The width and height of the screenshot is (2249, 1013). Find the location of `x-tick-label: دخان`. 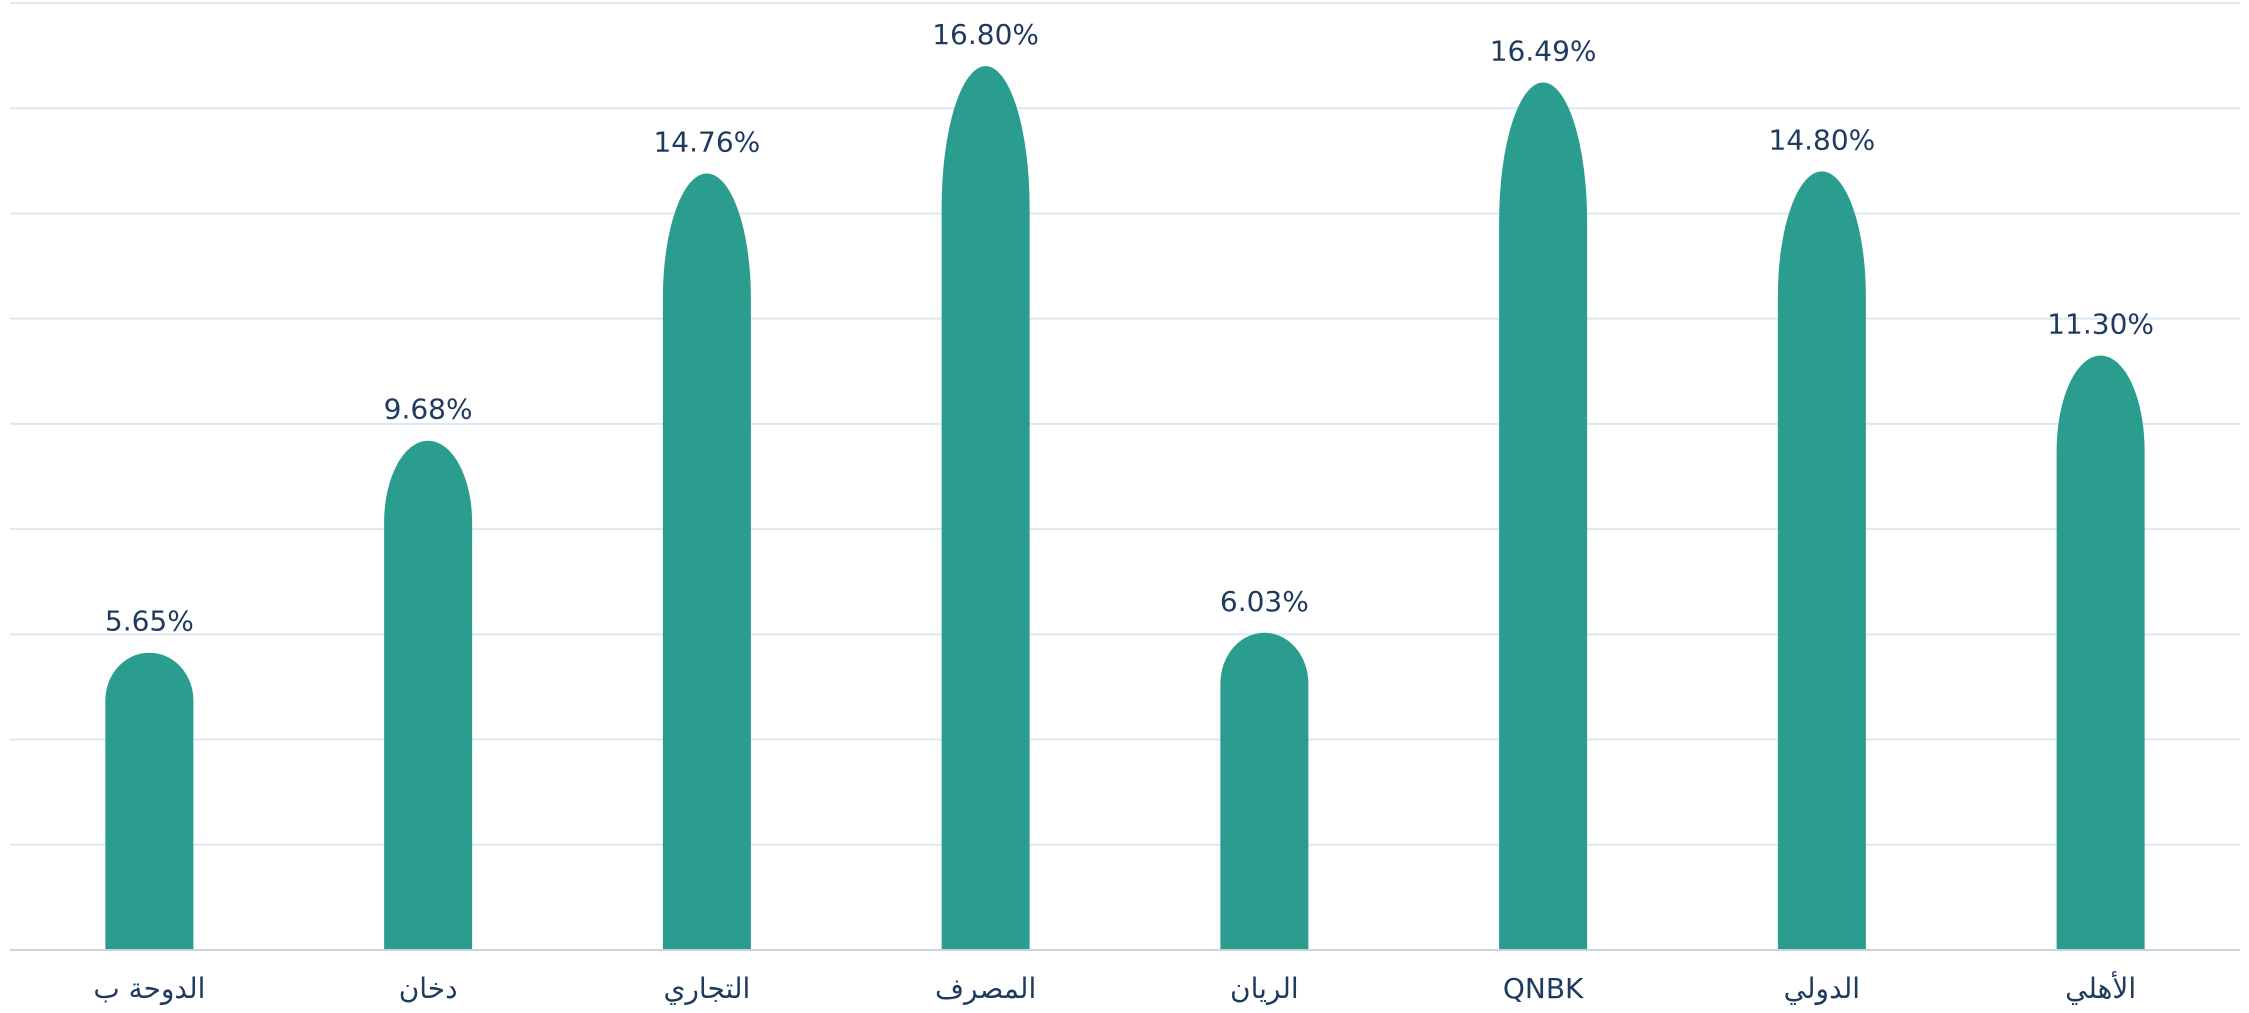

x-tick-label: دخان is located at coordinates (428, 988).